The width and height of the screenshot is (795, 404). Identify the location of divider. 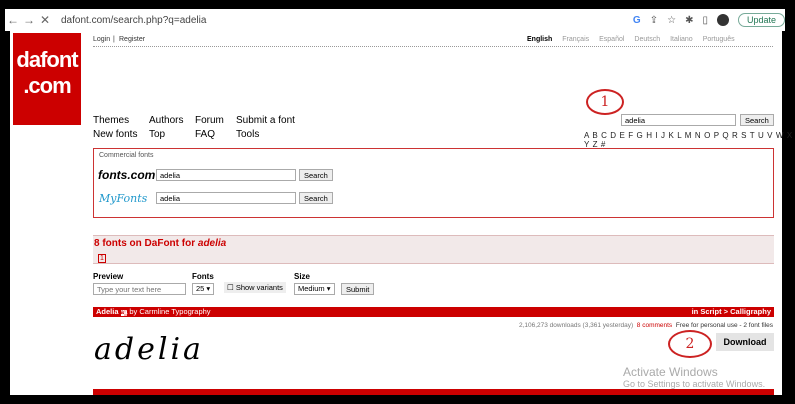
(433, 46).